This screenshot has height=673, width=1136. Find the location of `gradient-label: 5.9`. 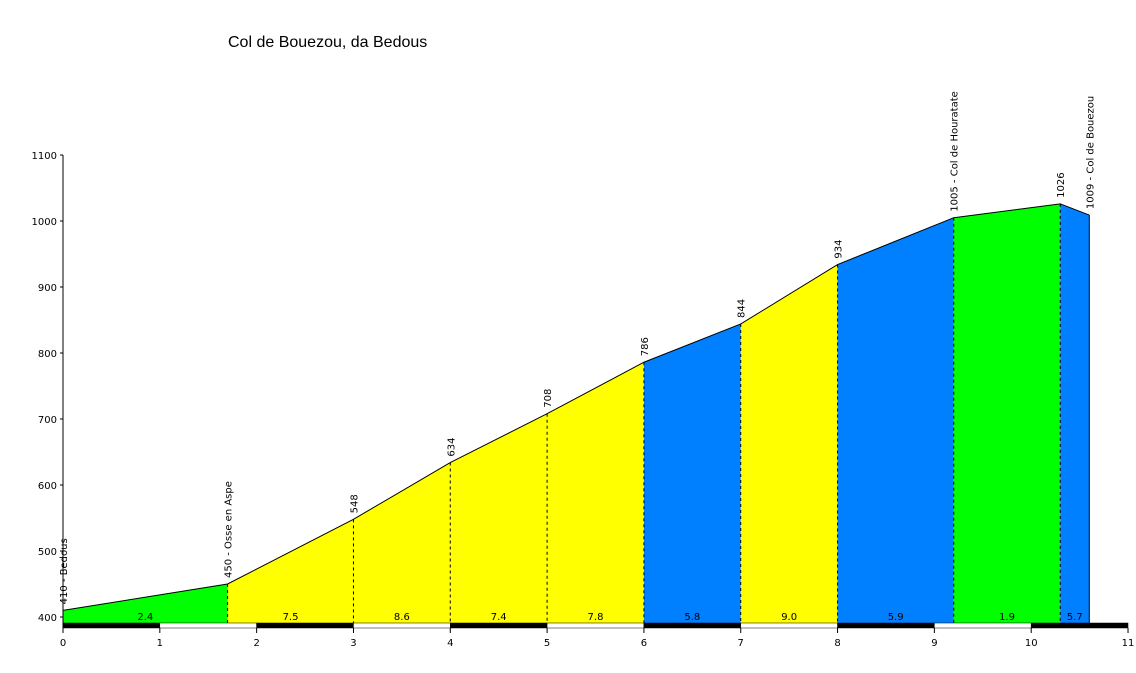

gradient-label: 5.9 is located at coordinates (896, 617).